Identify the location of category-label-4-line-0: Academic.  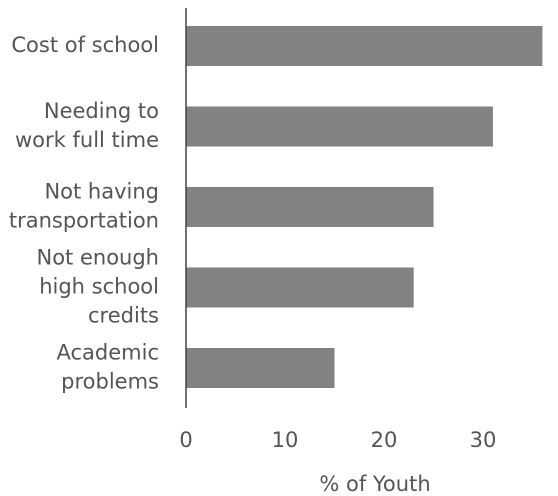
(108, 353).